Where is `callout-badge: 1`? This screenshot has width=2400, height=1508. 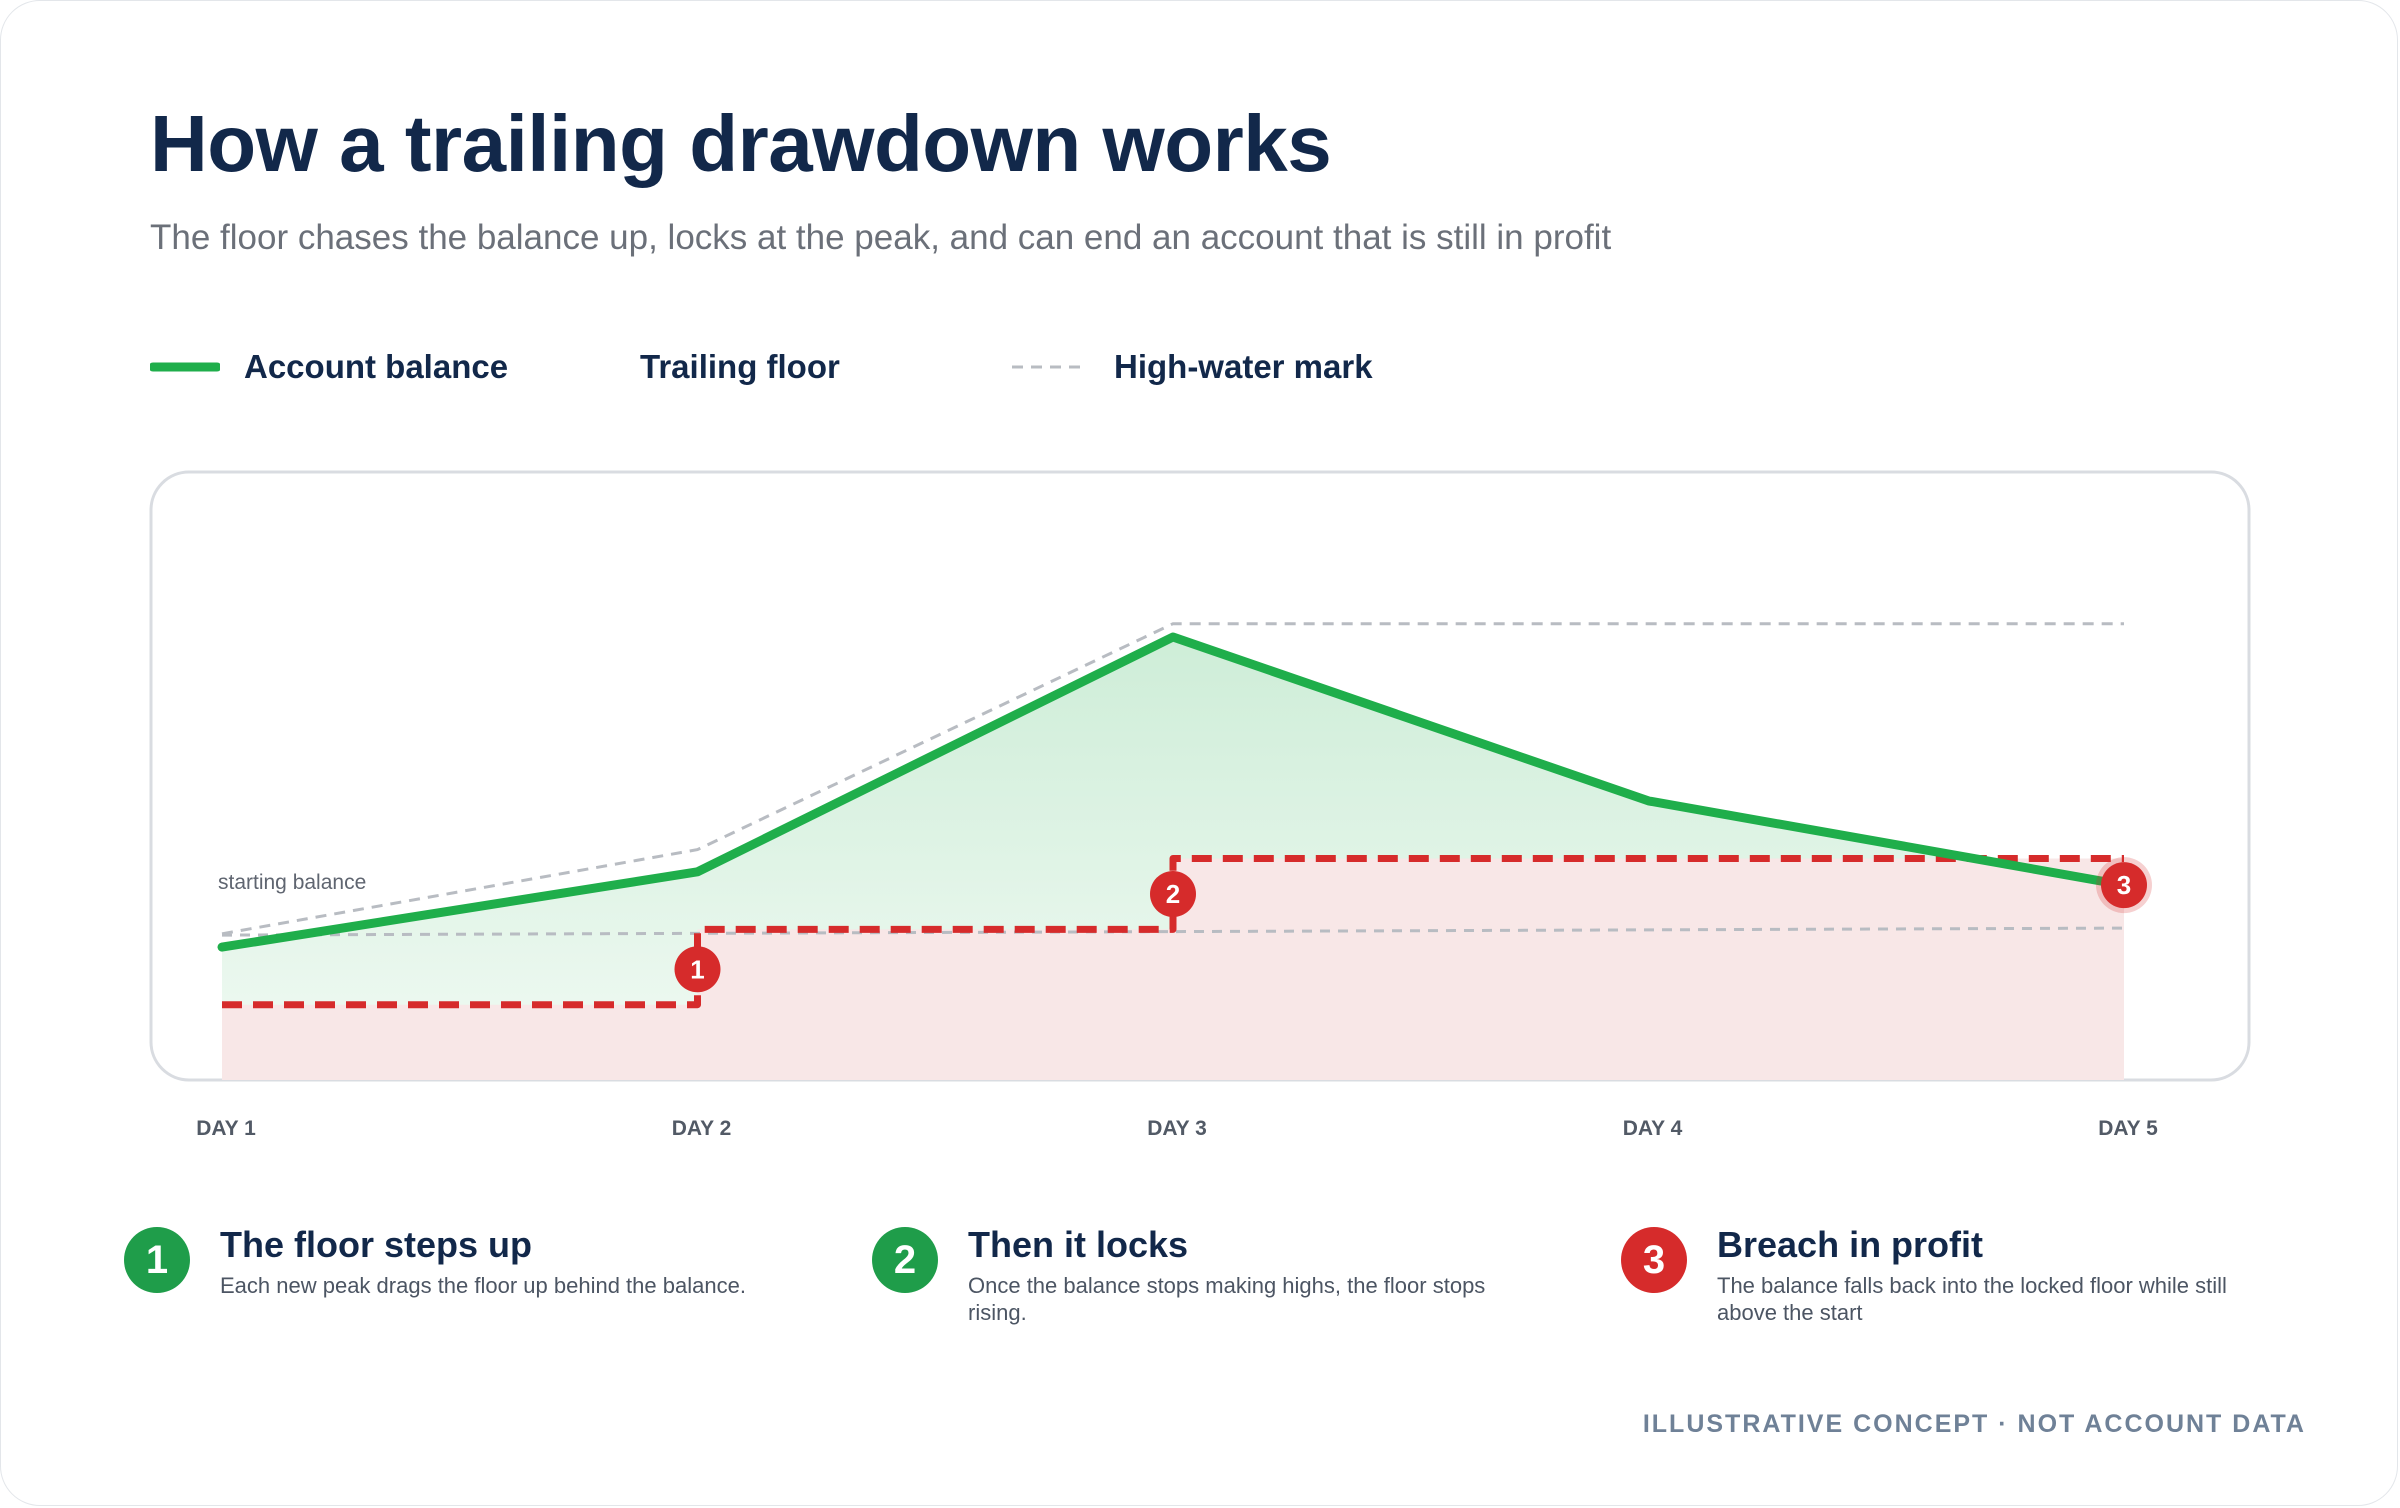 callout-badge: 1 is located at coordinates (157, 1260).